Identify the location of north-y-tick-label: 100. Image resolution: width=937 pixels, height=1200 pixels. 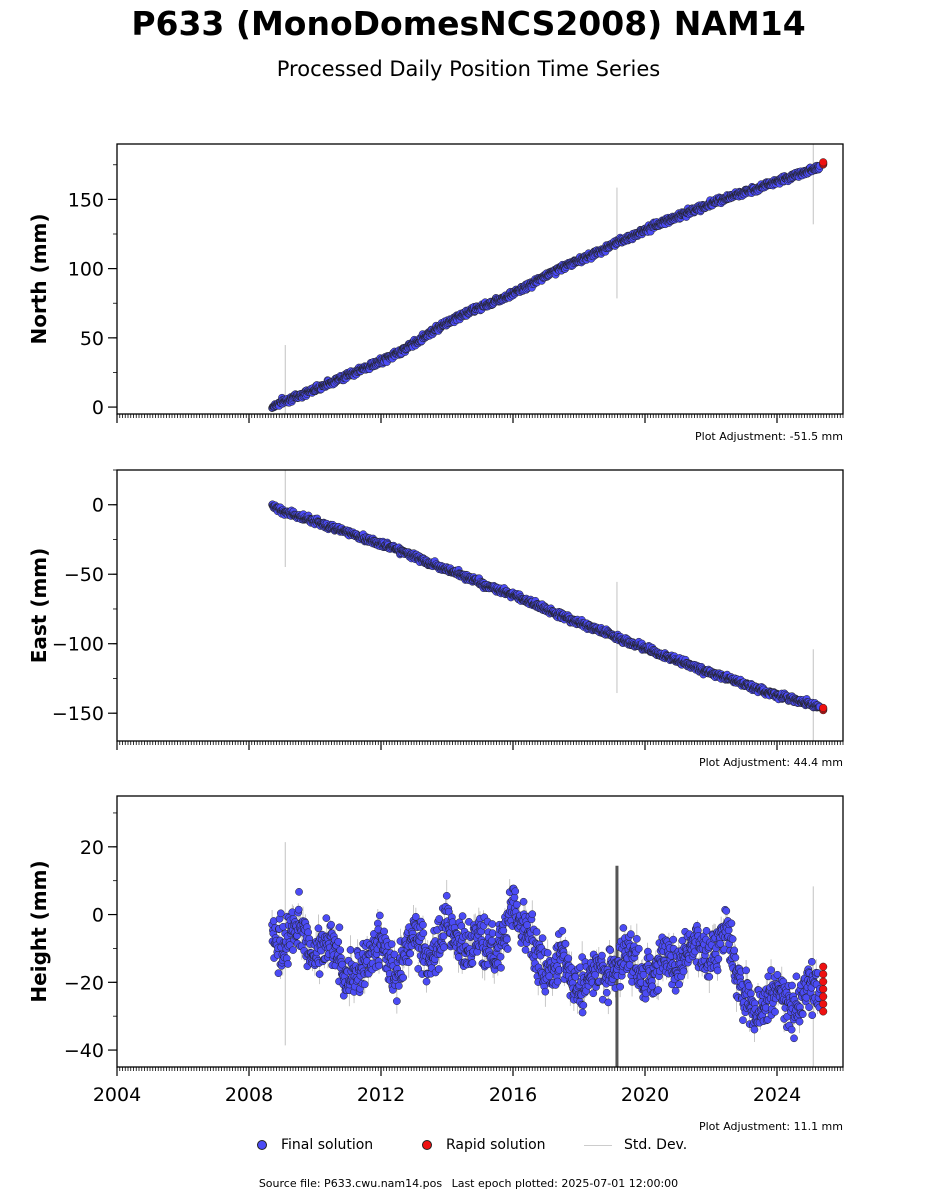
(86, 270).